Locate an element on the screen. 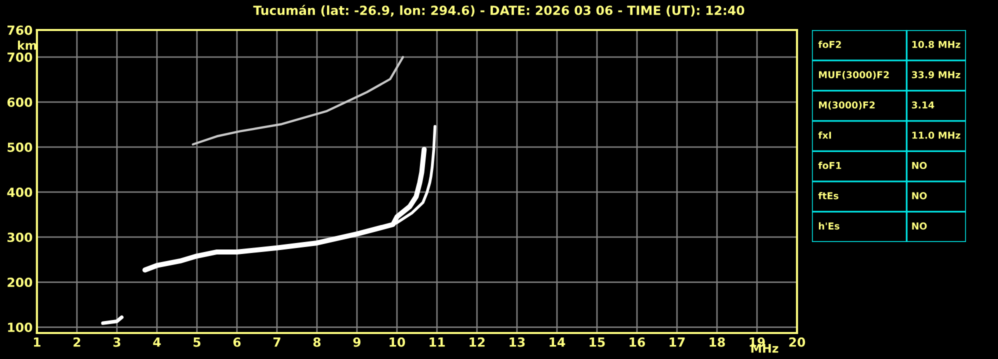 The image size is (998, 359). text: 11.0 MHz is located at coordinates (936, 135).